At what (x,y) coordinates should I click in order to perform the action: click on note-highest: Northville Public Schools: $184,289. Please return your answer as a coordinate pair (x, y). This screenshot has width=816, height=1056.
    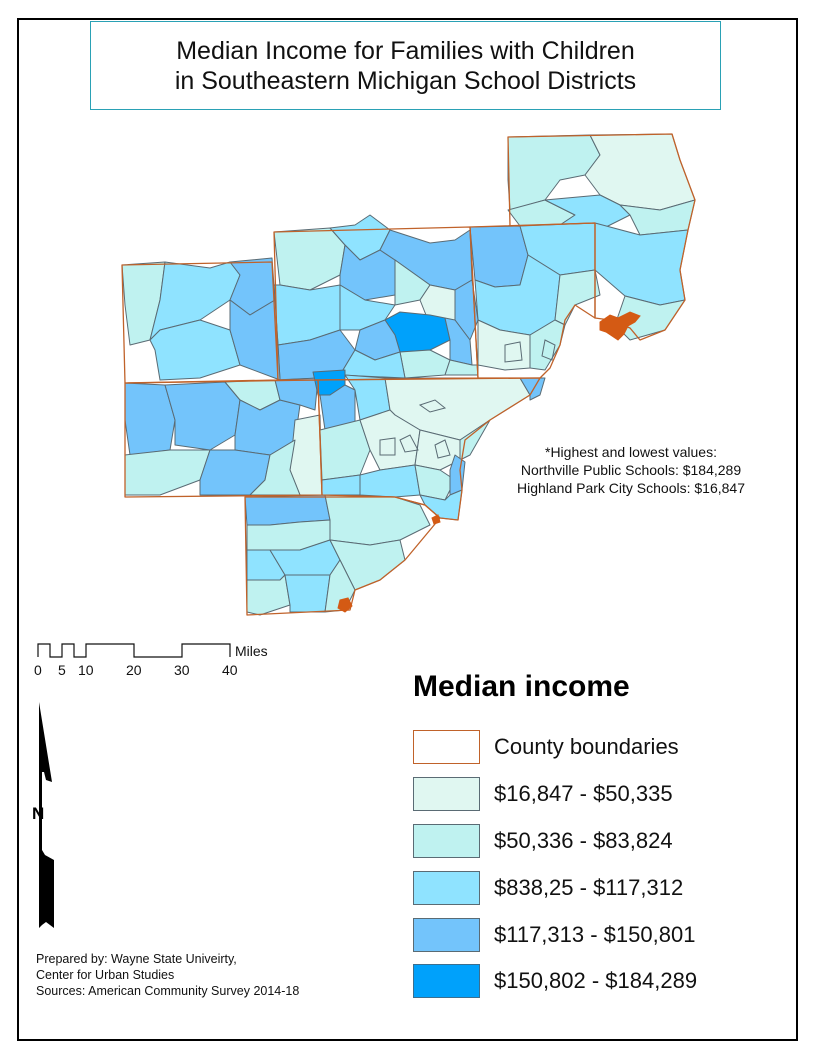
    Looking at the image, I should click on (631, 470).